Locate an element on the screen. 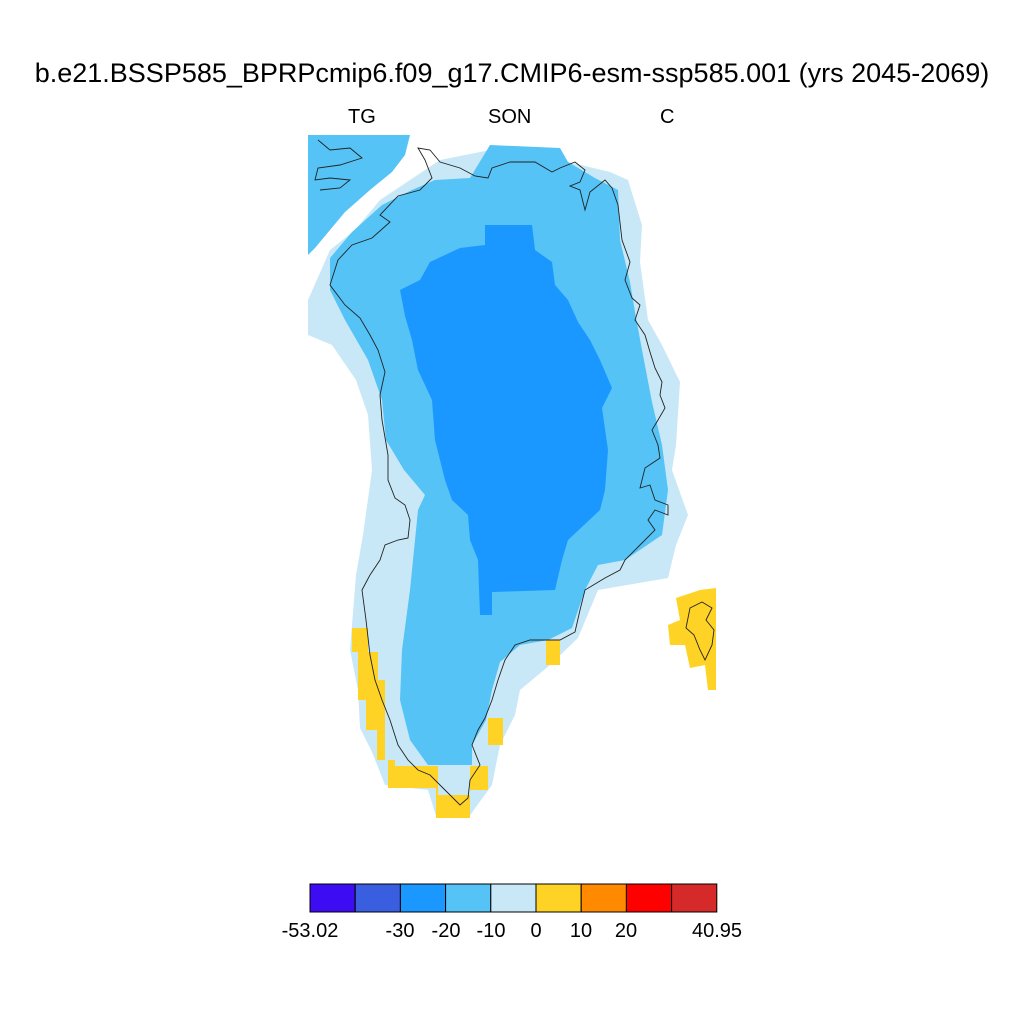  colorbar-tick-label: -20 is located at coordinates (446, 931).